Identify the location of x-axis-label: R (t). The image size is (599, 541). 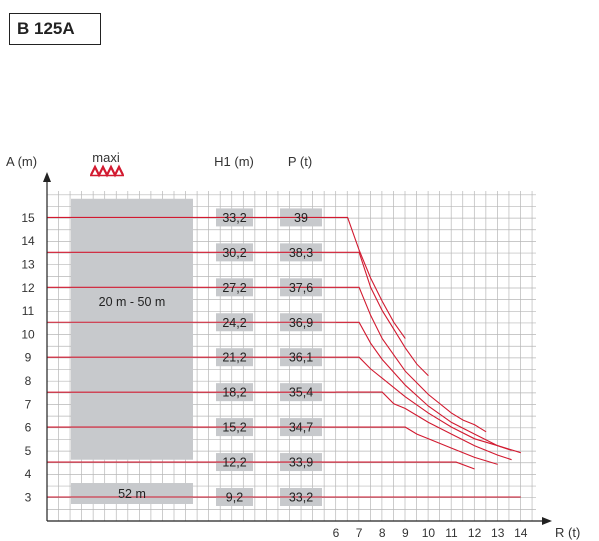
(567, 532).